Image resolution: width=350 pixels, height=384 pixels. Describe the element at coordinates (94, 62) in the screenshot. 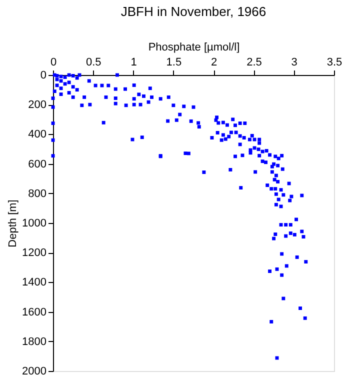

I see `x-tick-label: 0.5` at that location.